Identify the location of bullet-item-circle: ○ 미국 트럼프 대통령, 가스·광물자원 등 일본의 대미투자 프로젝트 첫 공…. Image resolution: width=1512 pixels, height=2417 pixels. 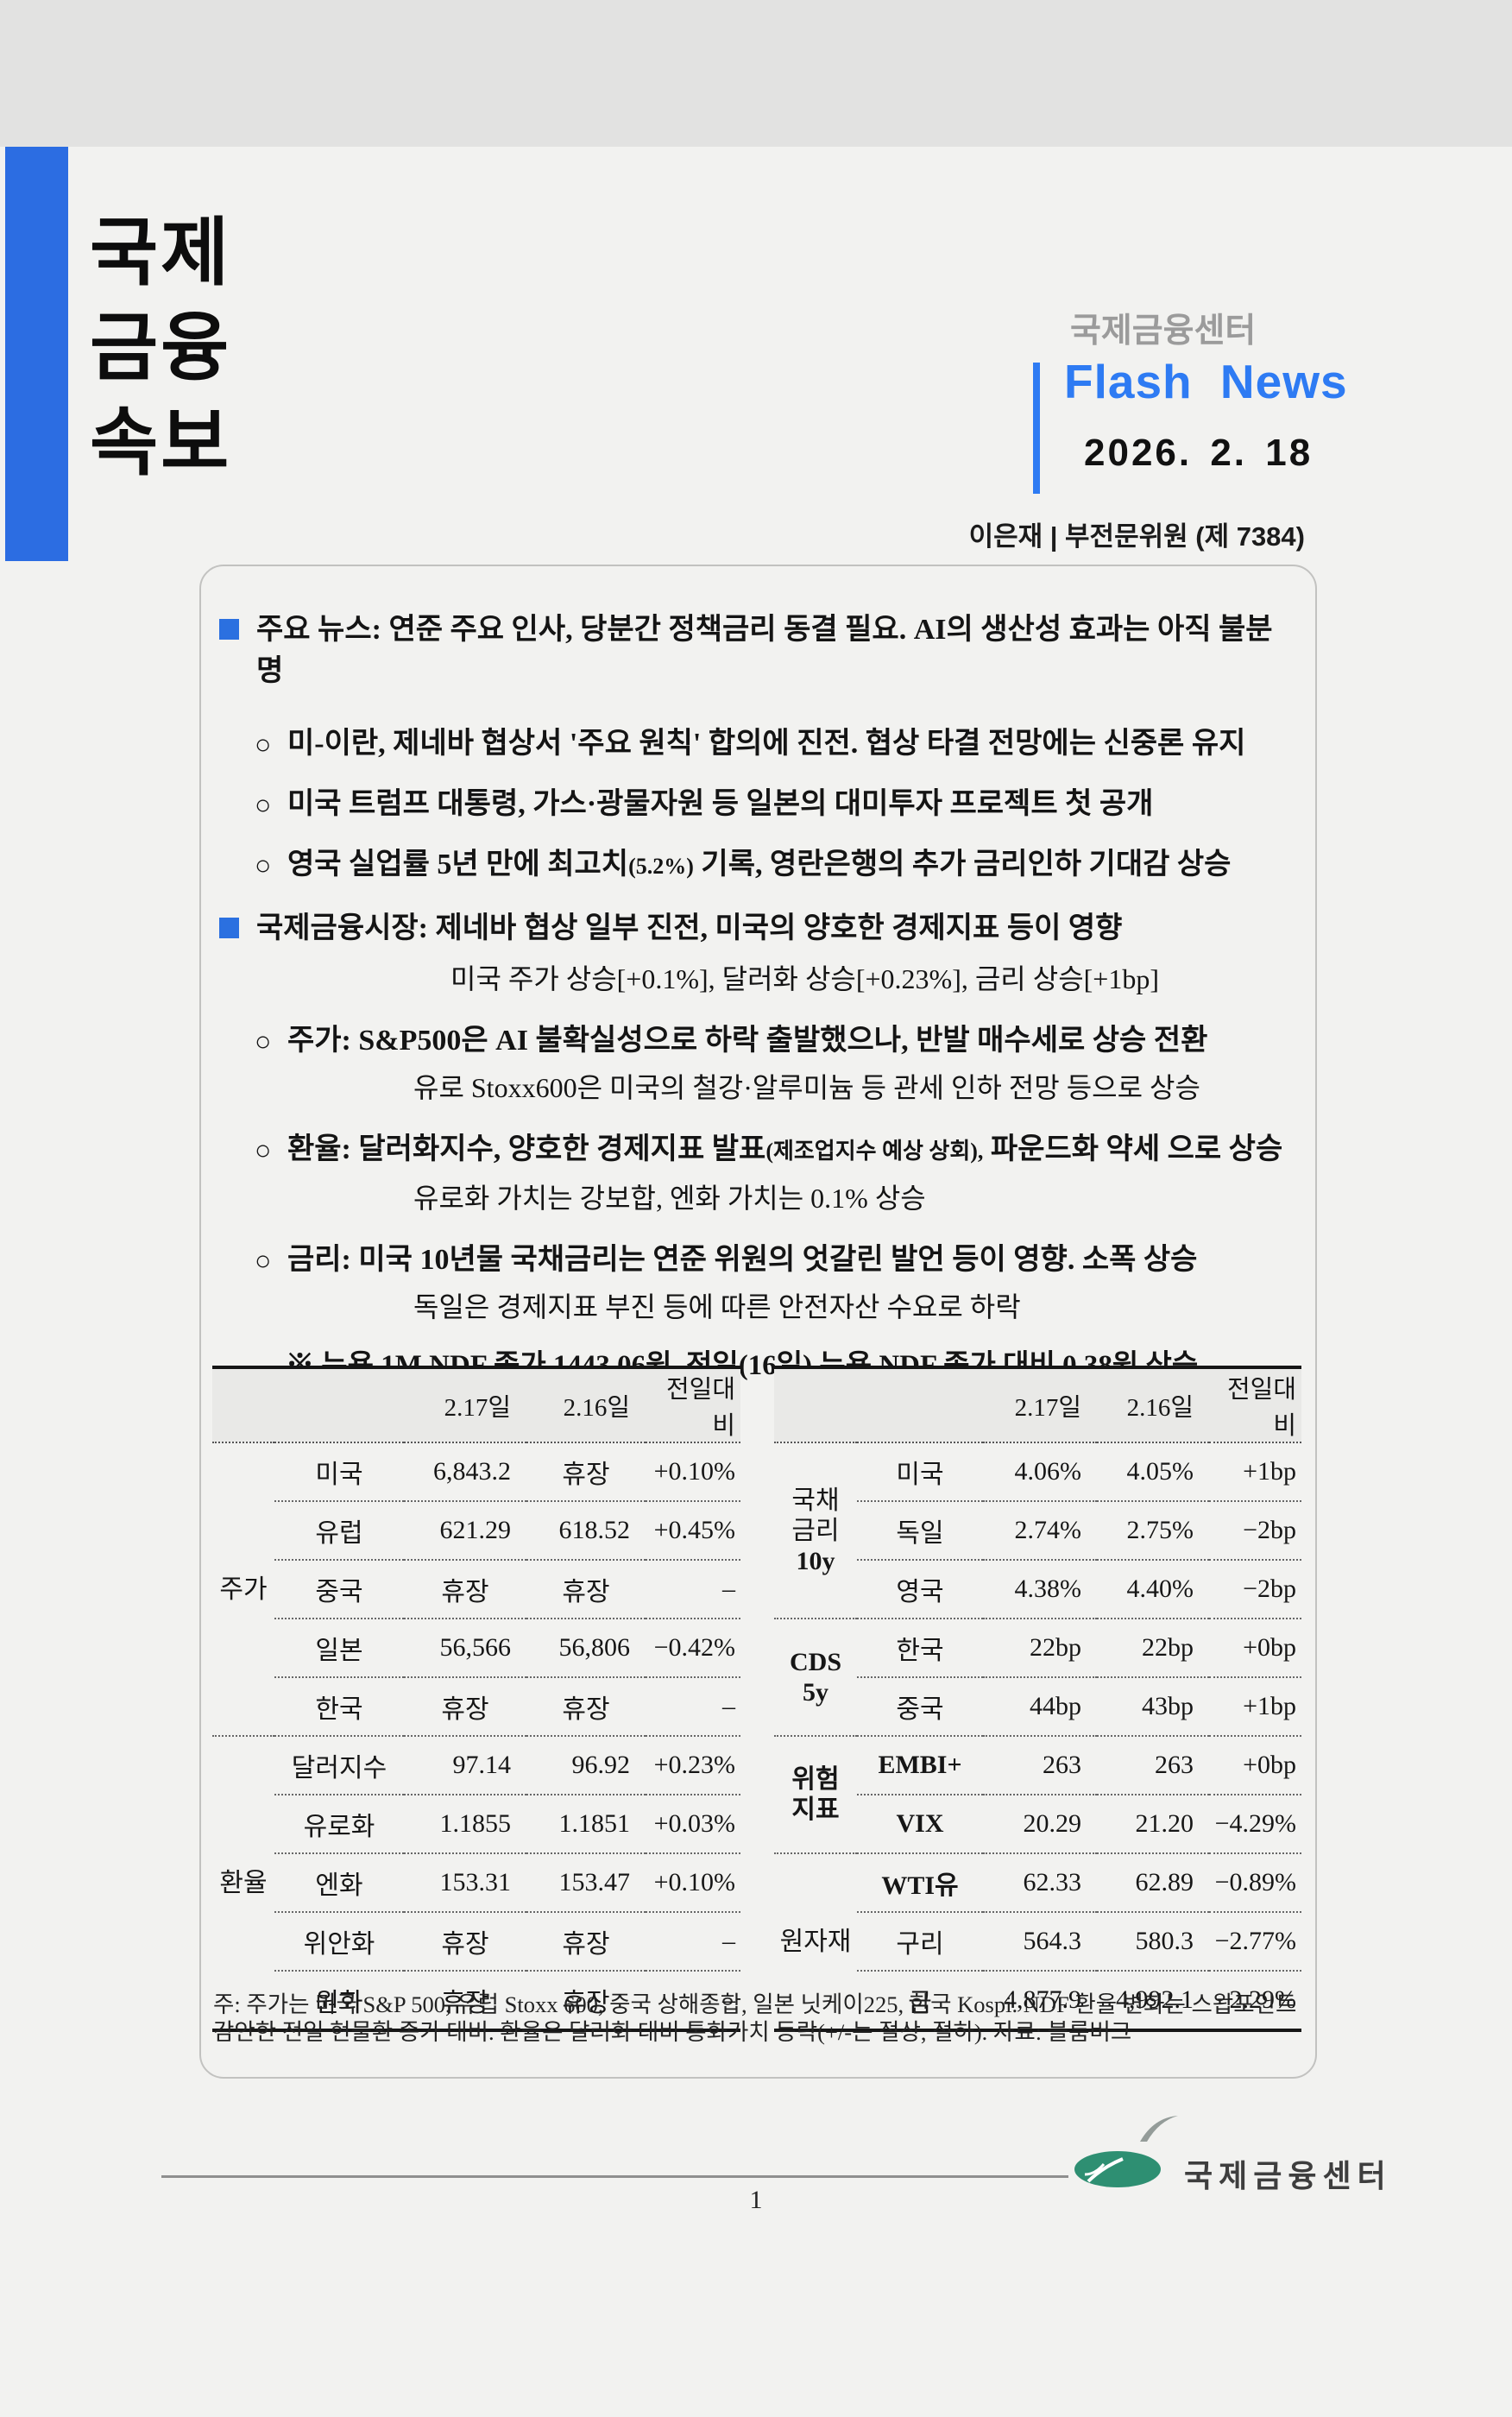
(748, 804).